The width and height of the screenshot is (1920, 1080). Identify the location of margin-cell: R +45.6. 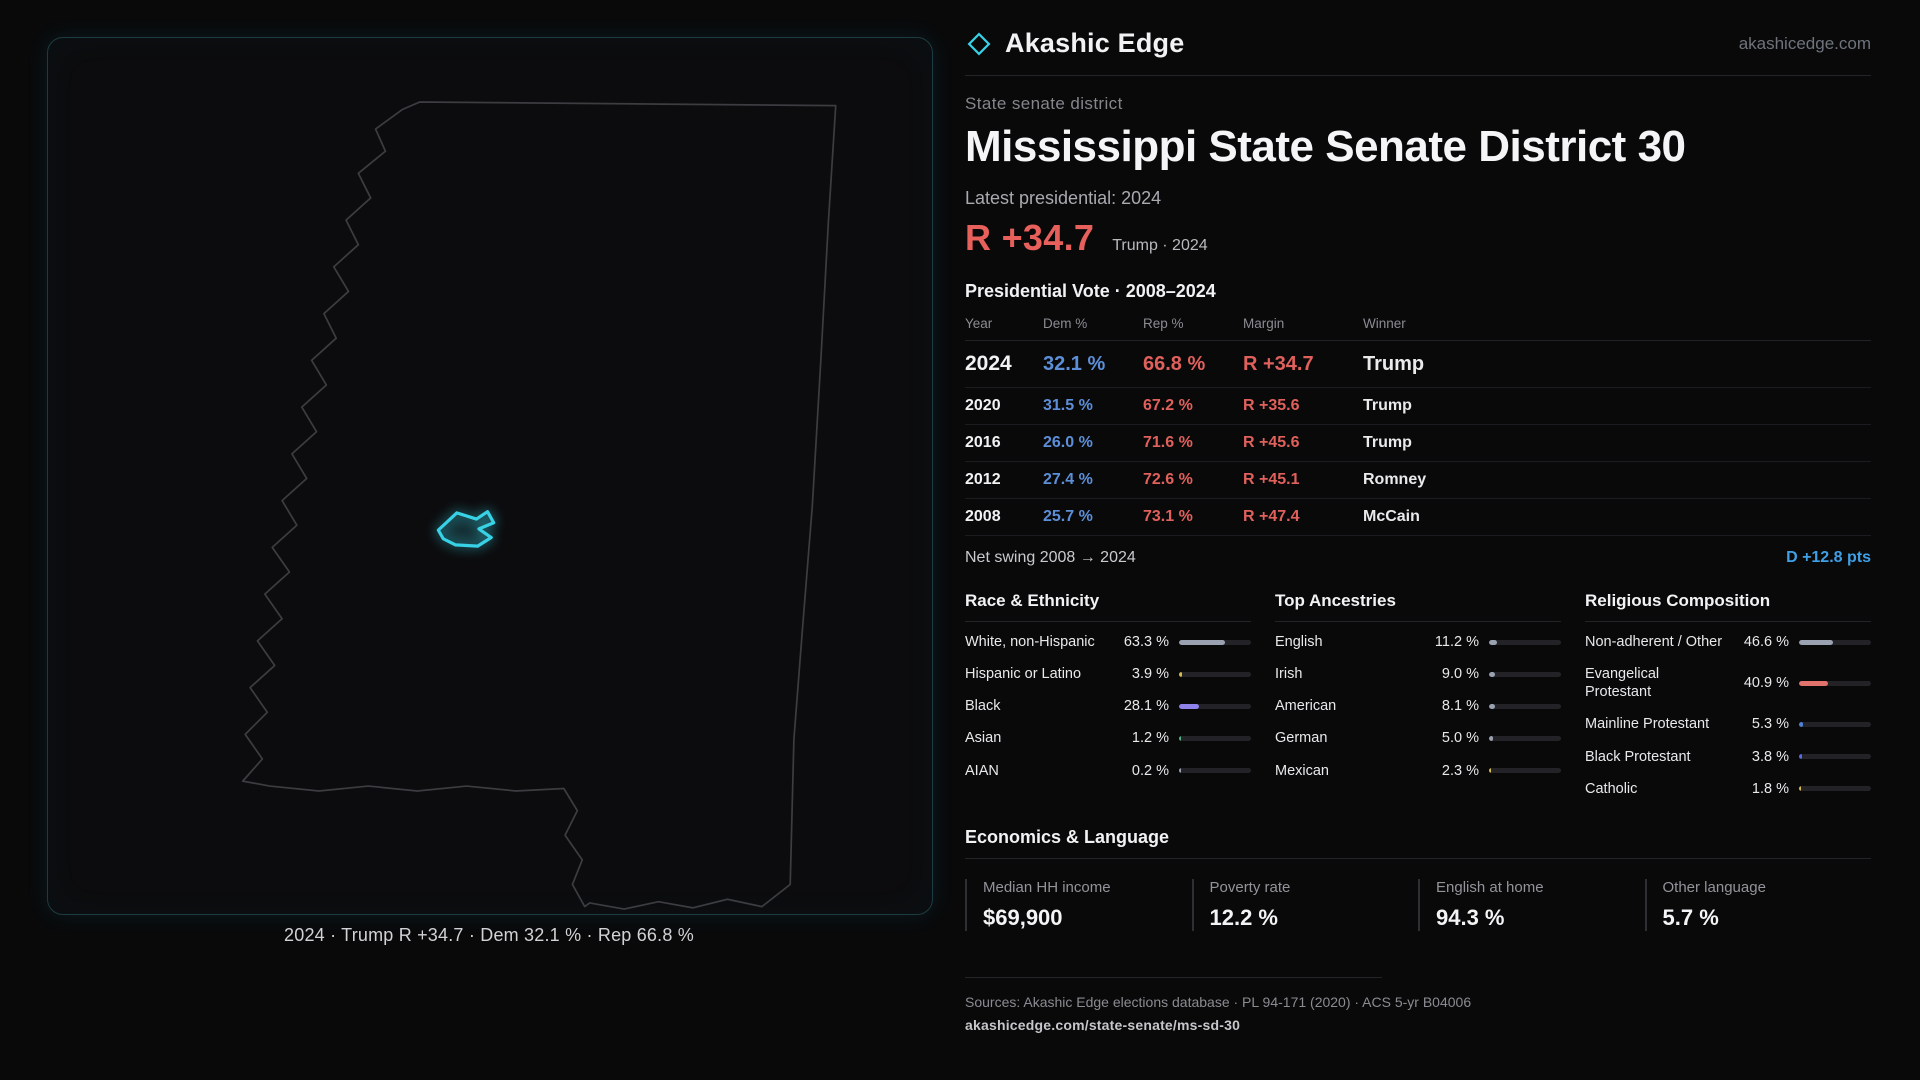
(1271, 442).